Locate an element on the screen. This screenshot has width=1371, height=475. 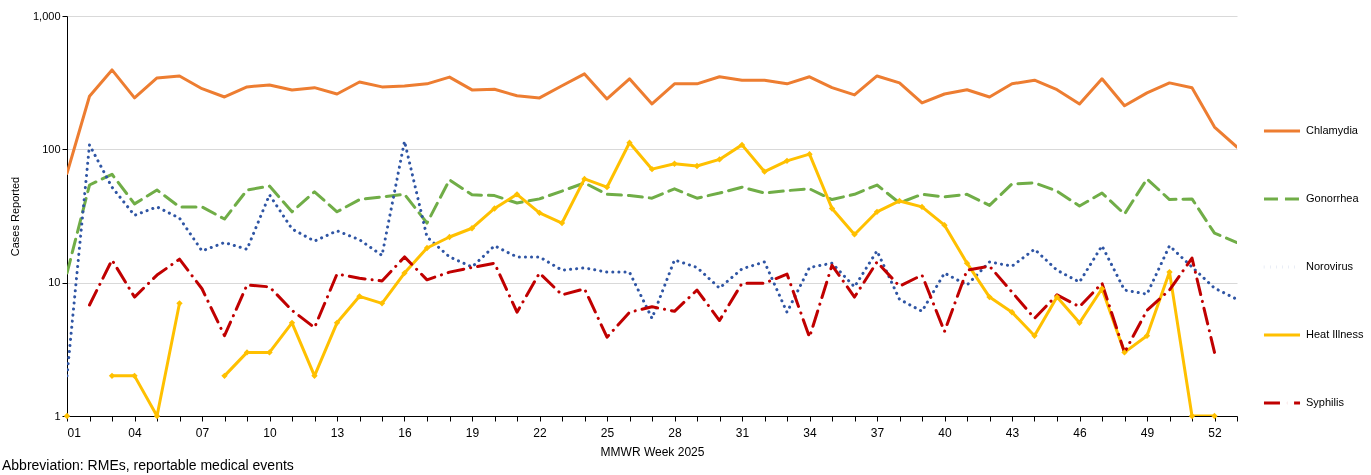
x-axis-title: MMWR Week 2025 is located at coordinates (652, 451).